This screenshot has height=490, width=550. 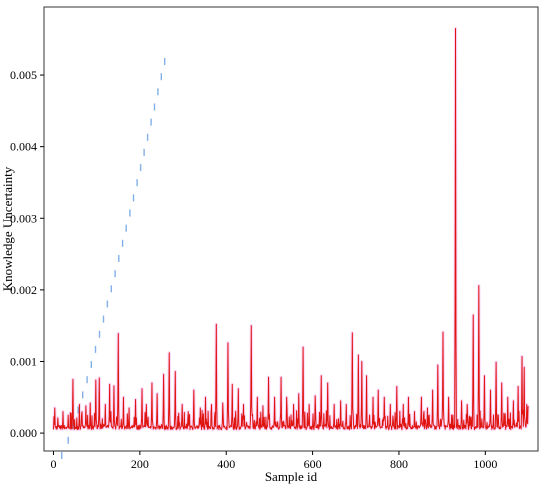 What do you see at coordinates (140, 464) in the screenshot?
I see `x-tick-label: 200` at bounding box center [140, 464].